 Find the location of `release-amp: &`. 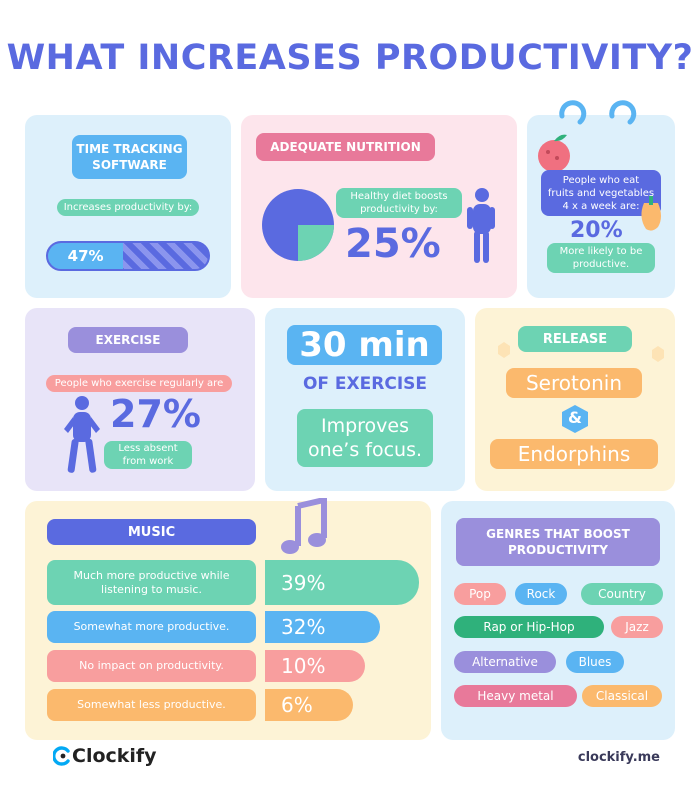

release-amp: & is located at coordinates (575, 417).